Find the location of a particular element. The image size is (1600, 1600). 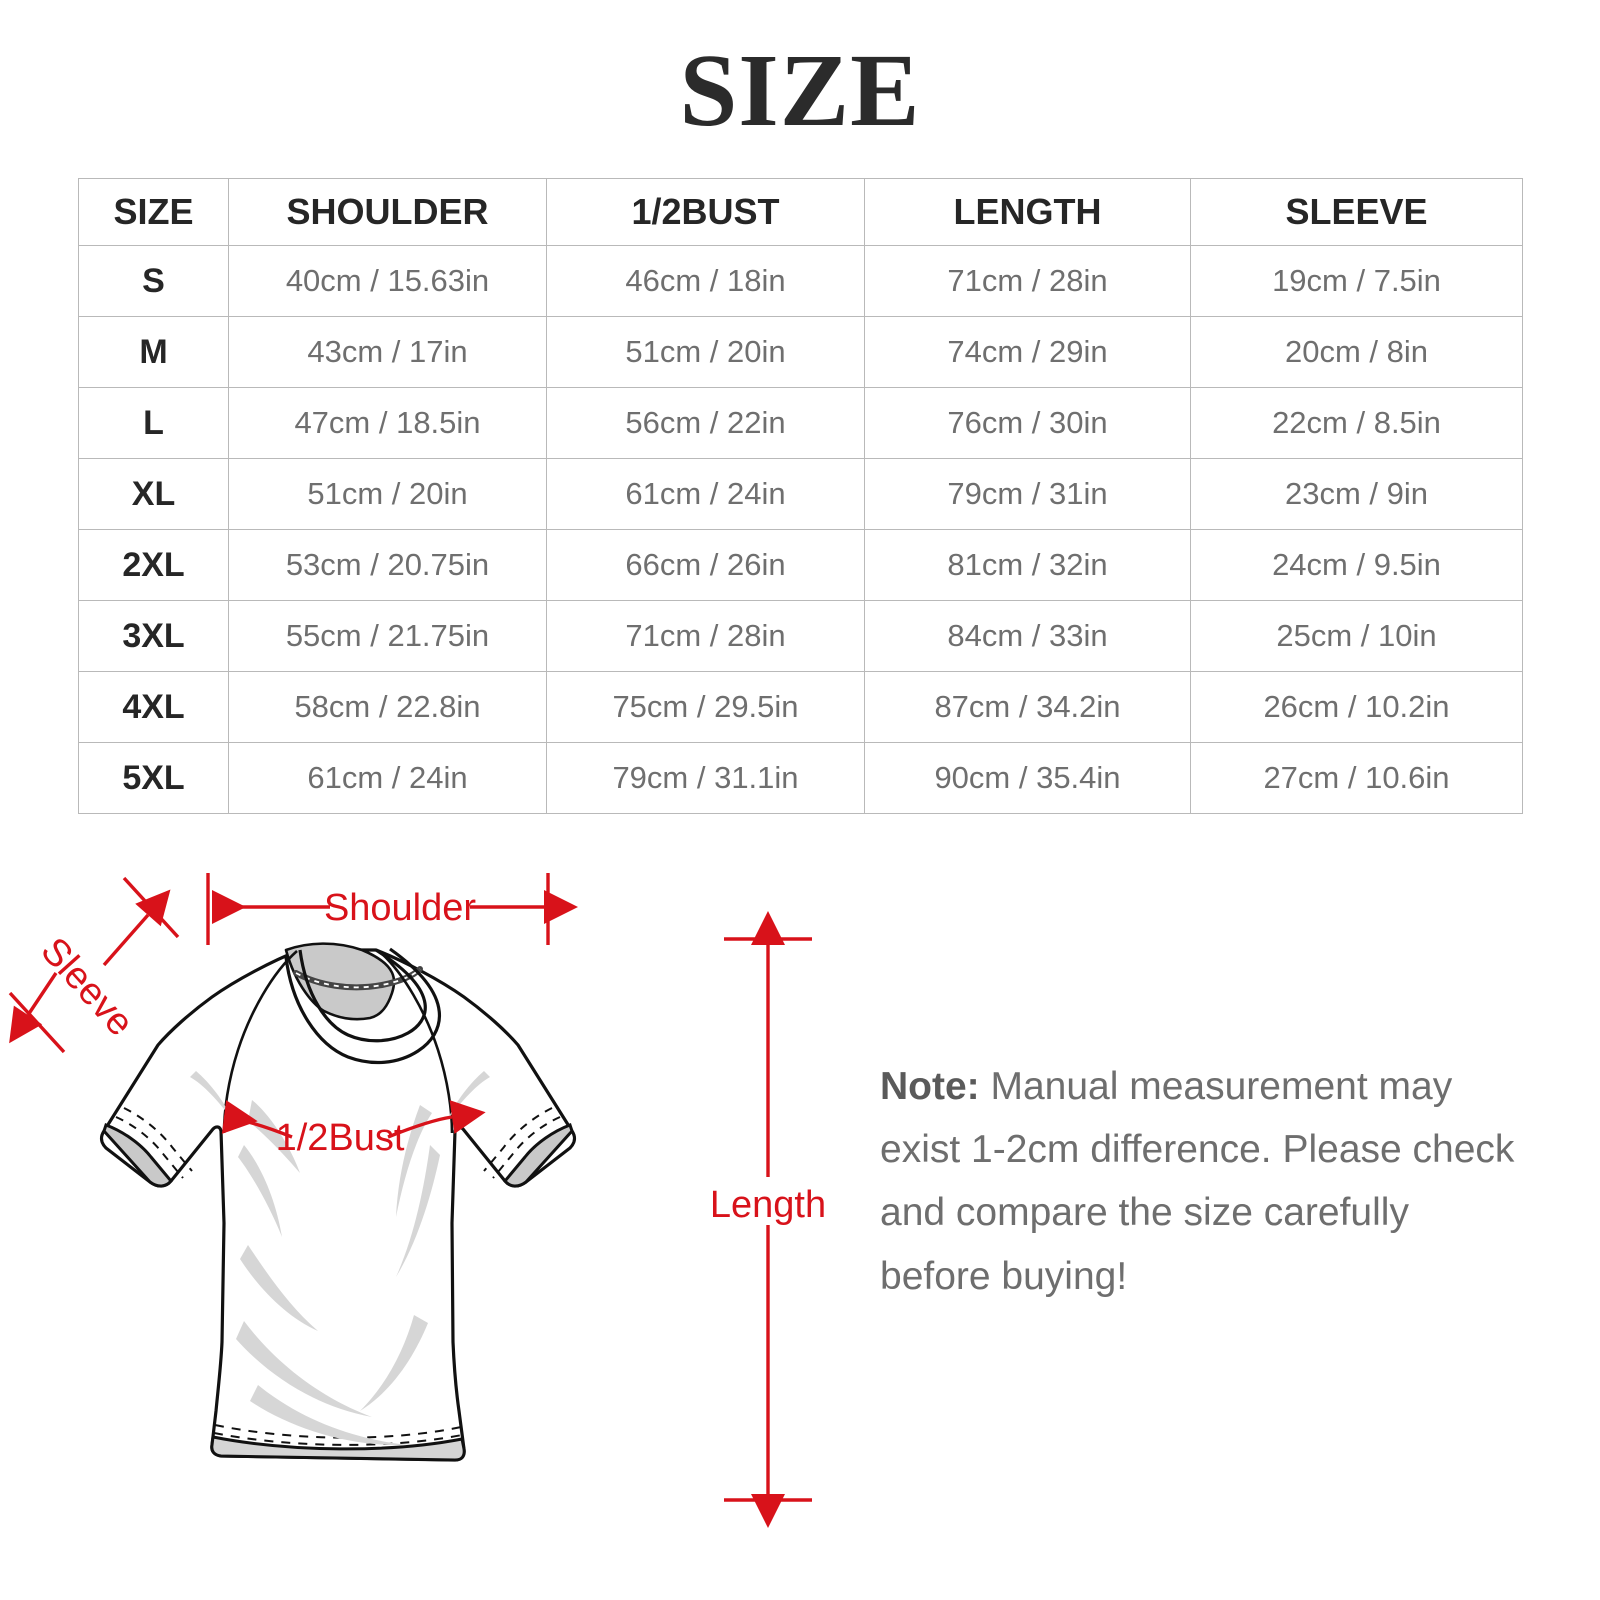

tshirt-hem-stitch2 is located at coordinates (338, 1439).